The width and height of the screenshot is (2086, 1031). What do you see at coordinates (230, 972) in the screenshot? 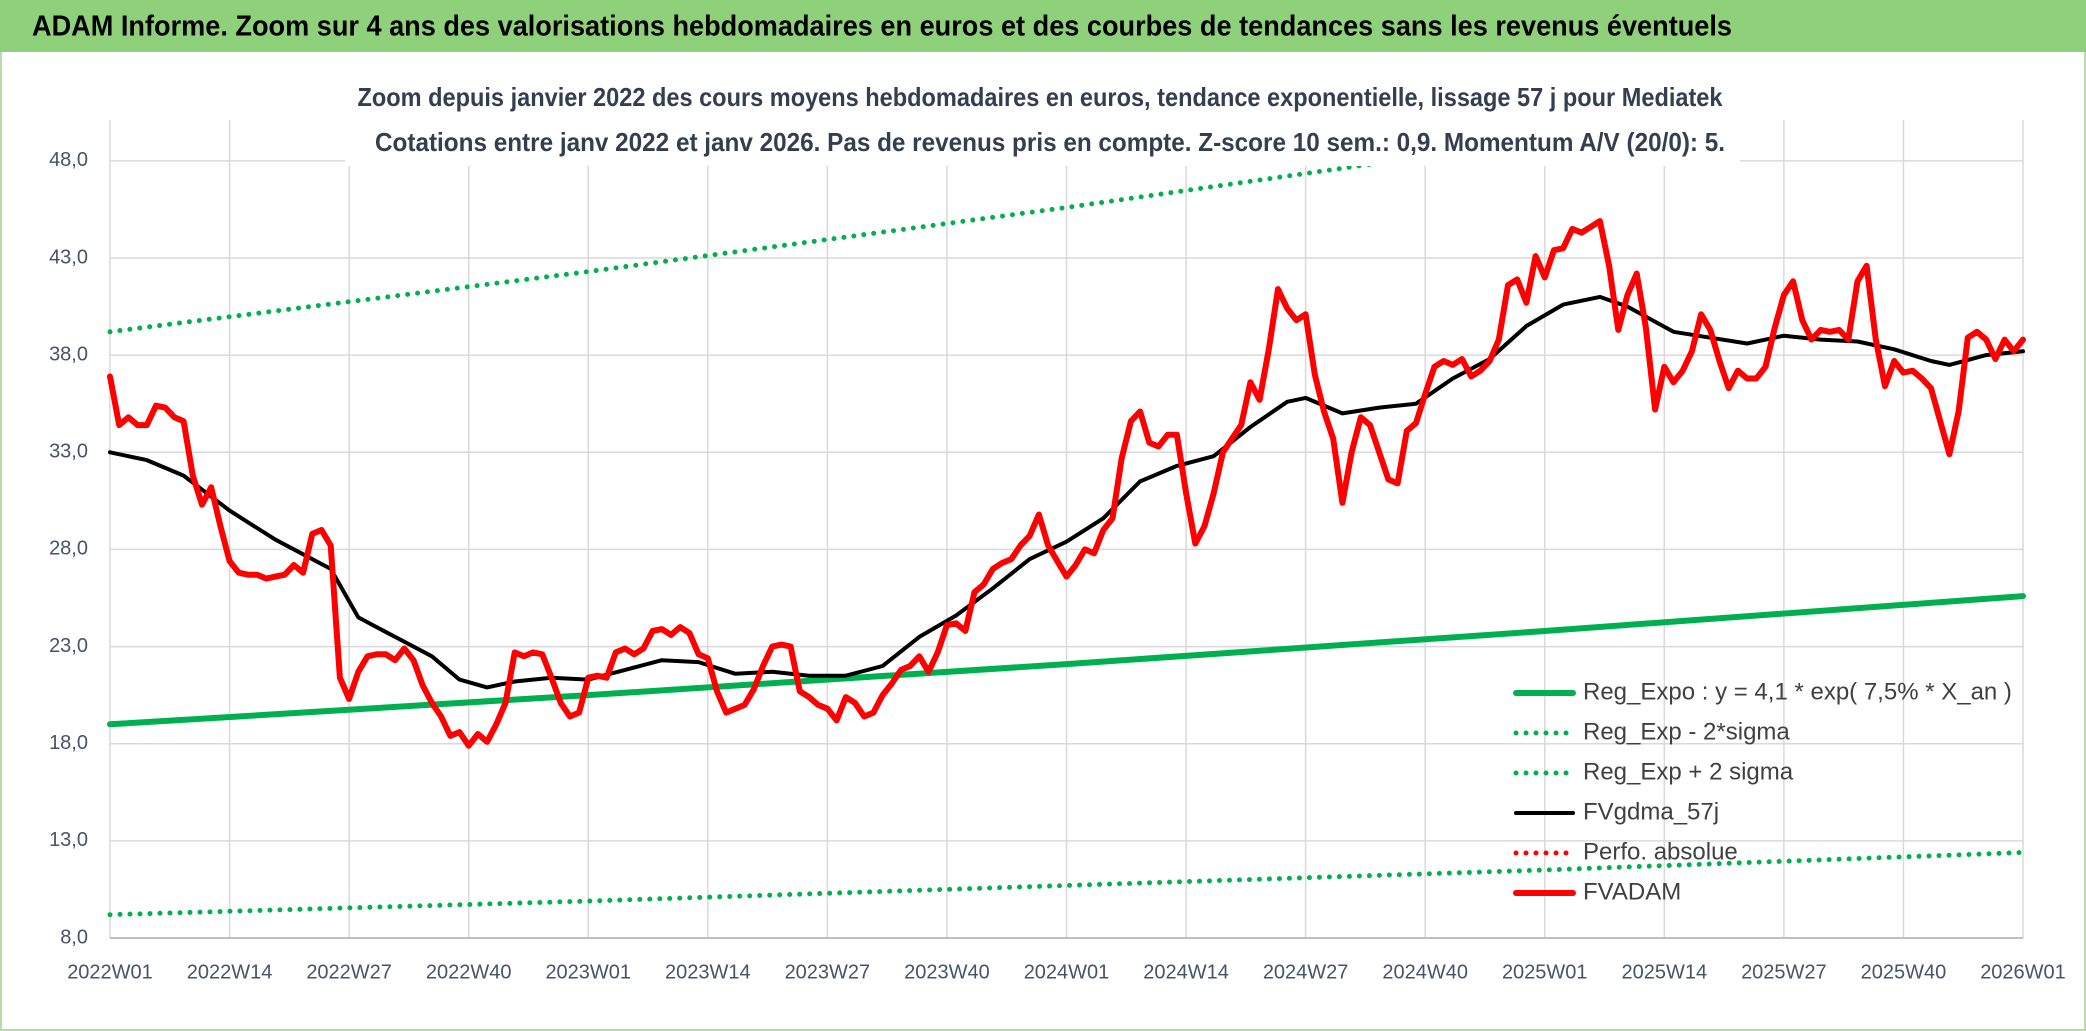
I see `x-tick-label: 2022W14` at bounding box center [230, 972].